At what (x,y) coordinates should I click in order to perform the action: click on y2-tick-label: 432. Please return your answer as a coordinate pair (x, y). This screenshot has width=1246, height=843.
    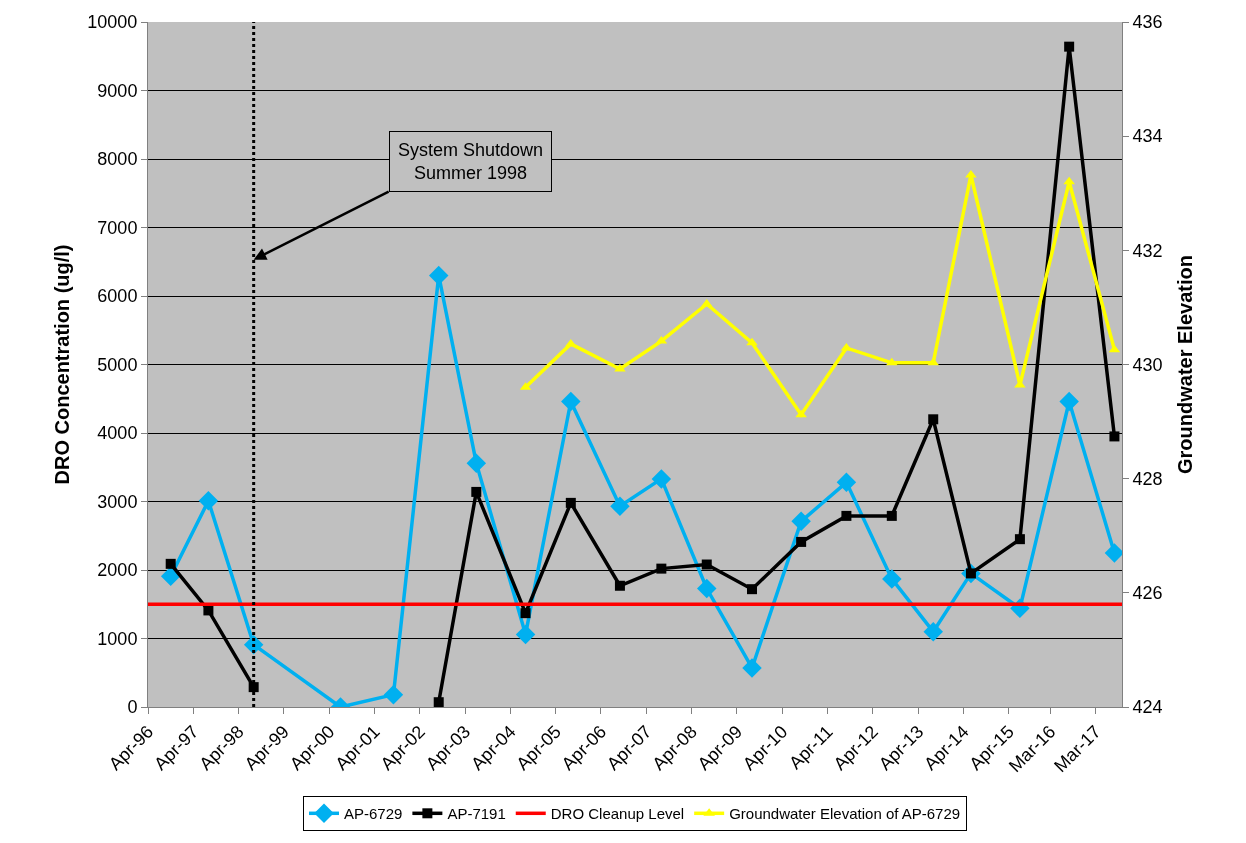
    Looking at the image, I should click on (1147, 250).